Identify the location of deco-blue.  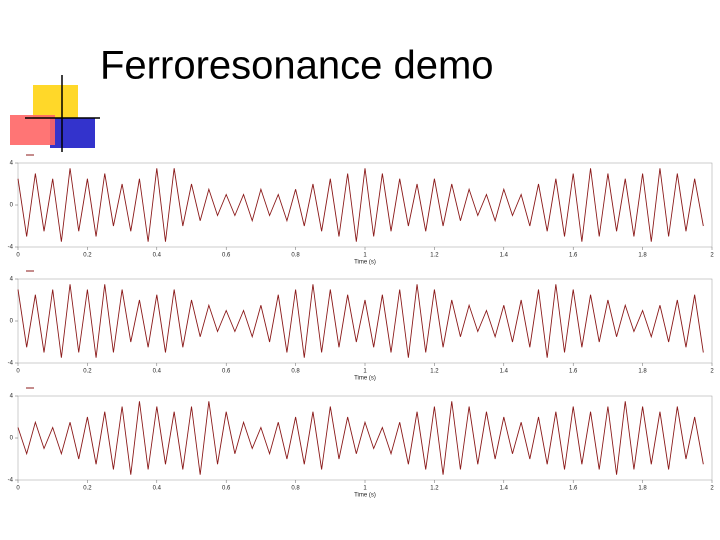
(72, 133).